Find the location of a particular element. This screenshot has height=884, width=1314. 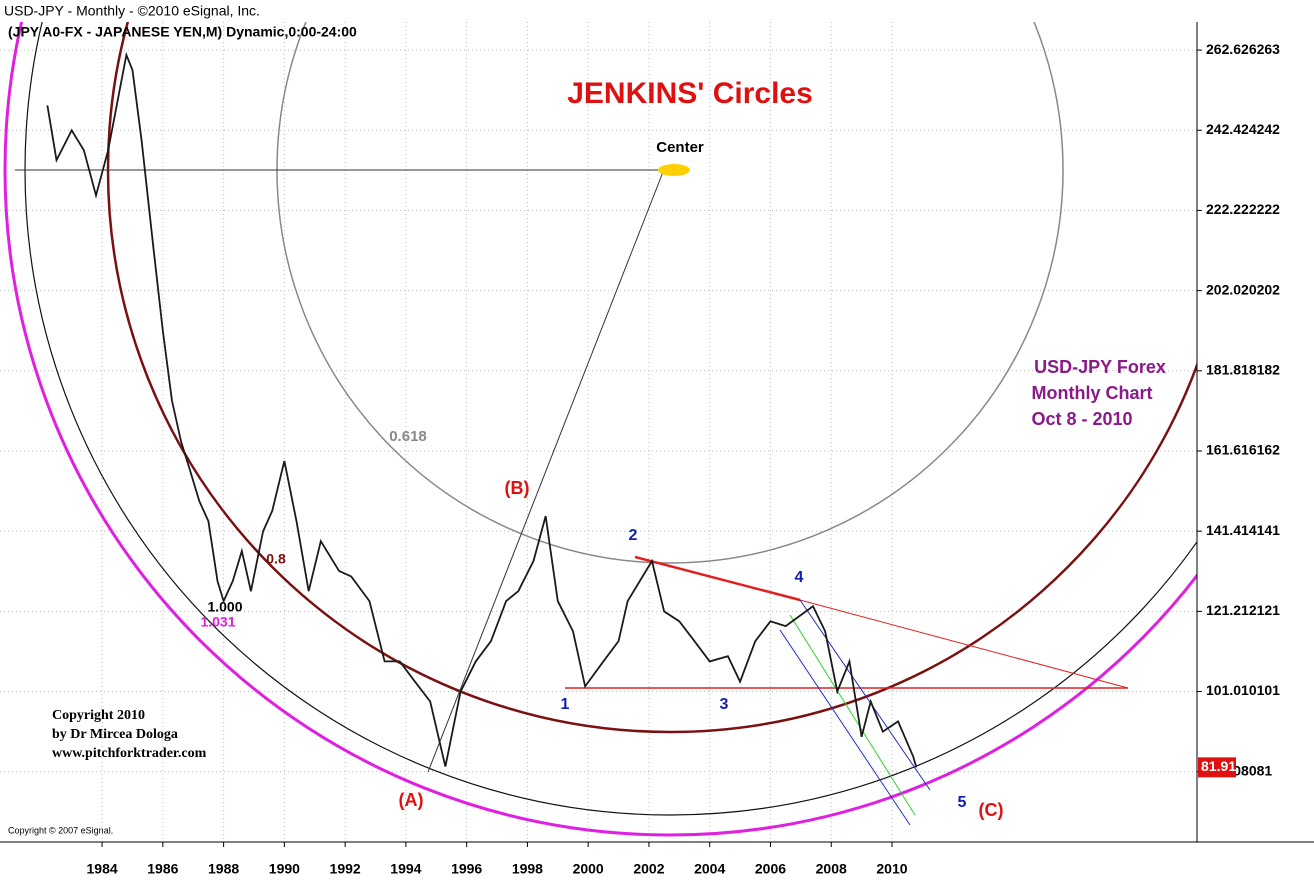

y-tick-label: 262.626263 is located at coordinates (1243, 49).